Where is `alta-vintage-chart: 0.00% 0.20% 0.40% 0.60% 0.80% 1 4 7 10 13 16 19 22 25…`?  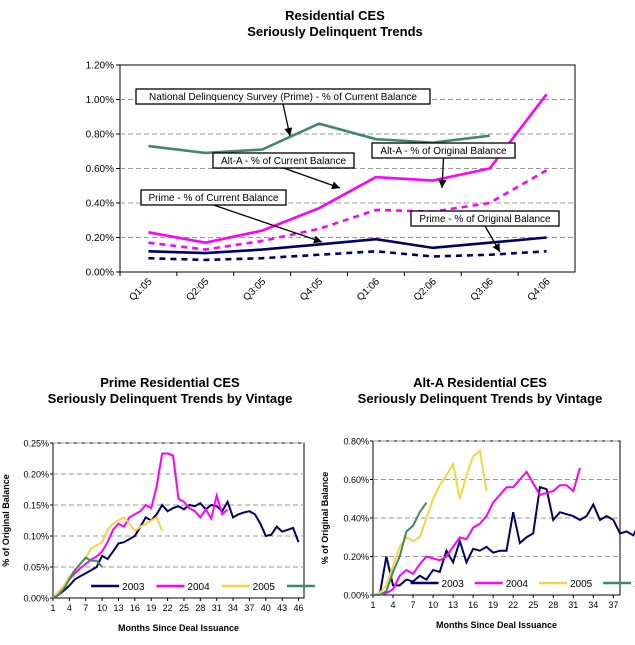
alta-vintage-chart: 0.00% 0.20% 0.40% 0.60% 0.80% 1 4 7 10 13 16 19 22 25… is located at coordinates (477, 533).